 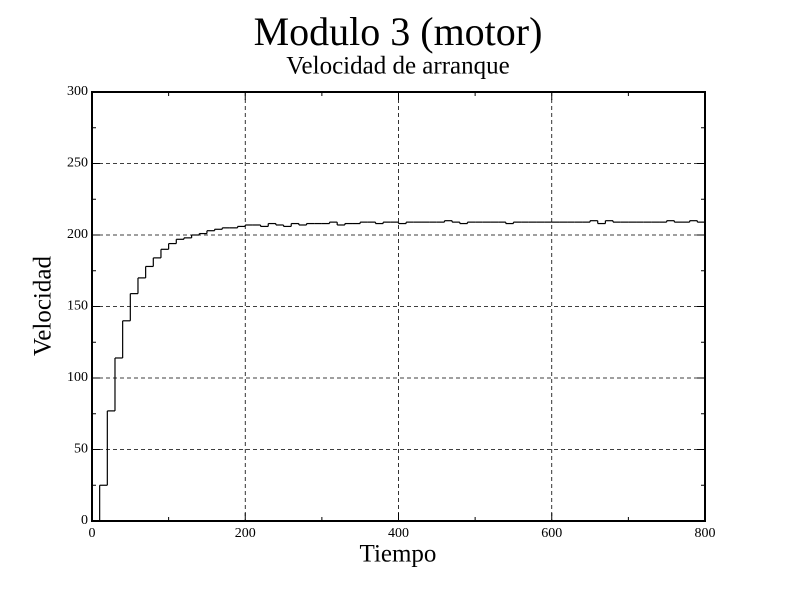 What do you see at coordinates (77, 234) in the screenshot?
I see `y-tick-label: 200` at bounding box center [77, 234].